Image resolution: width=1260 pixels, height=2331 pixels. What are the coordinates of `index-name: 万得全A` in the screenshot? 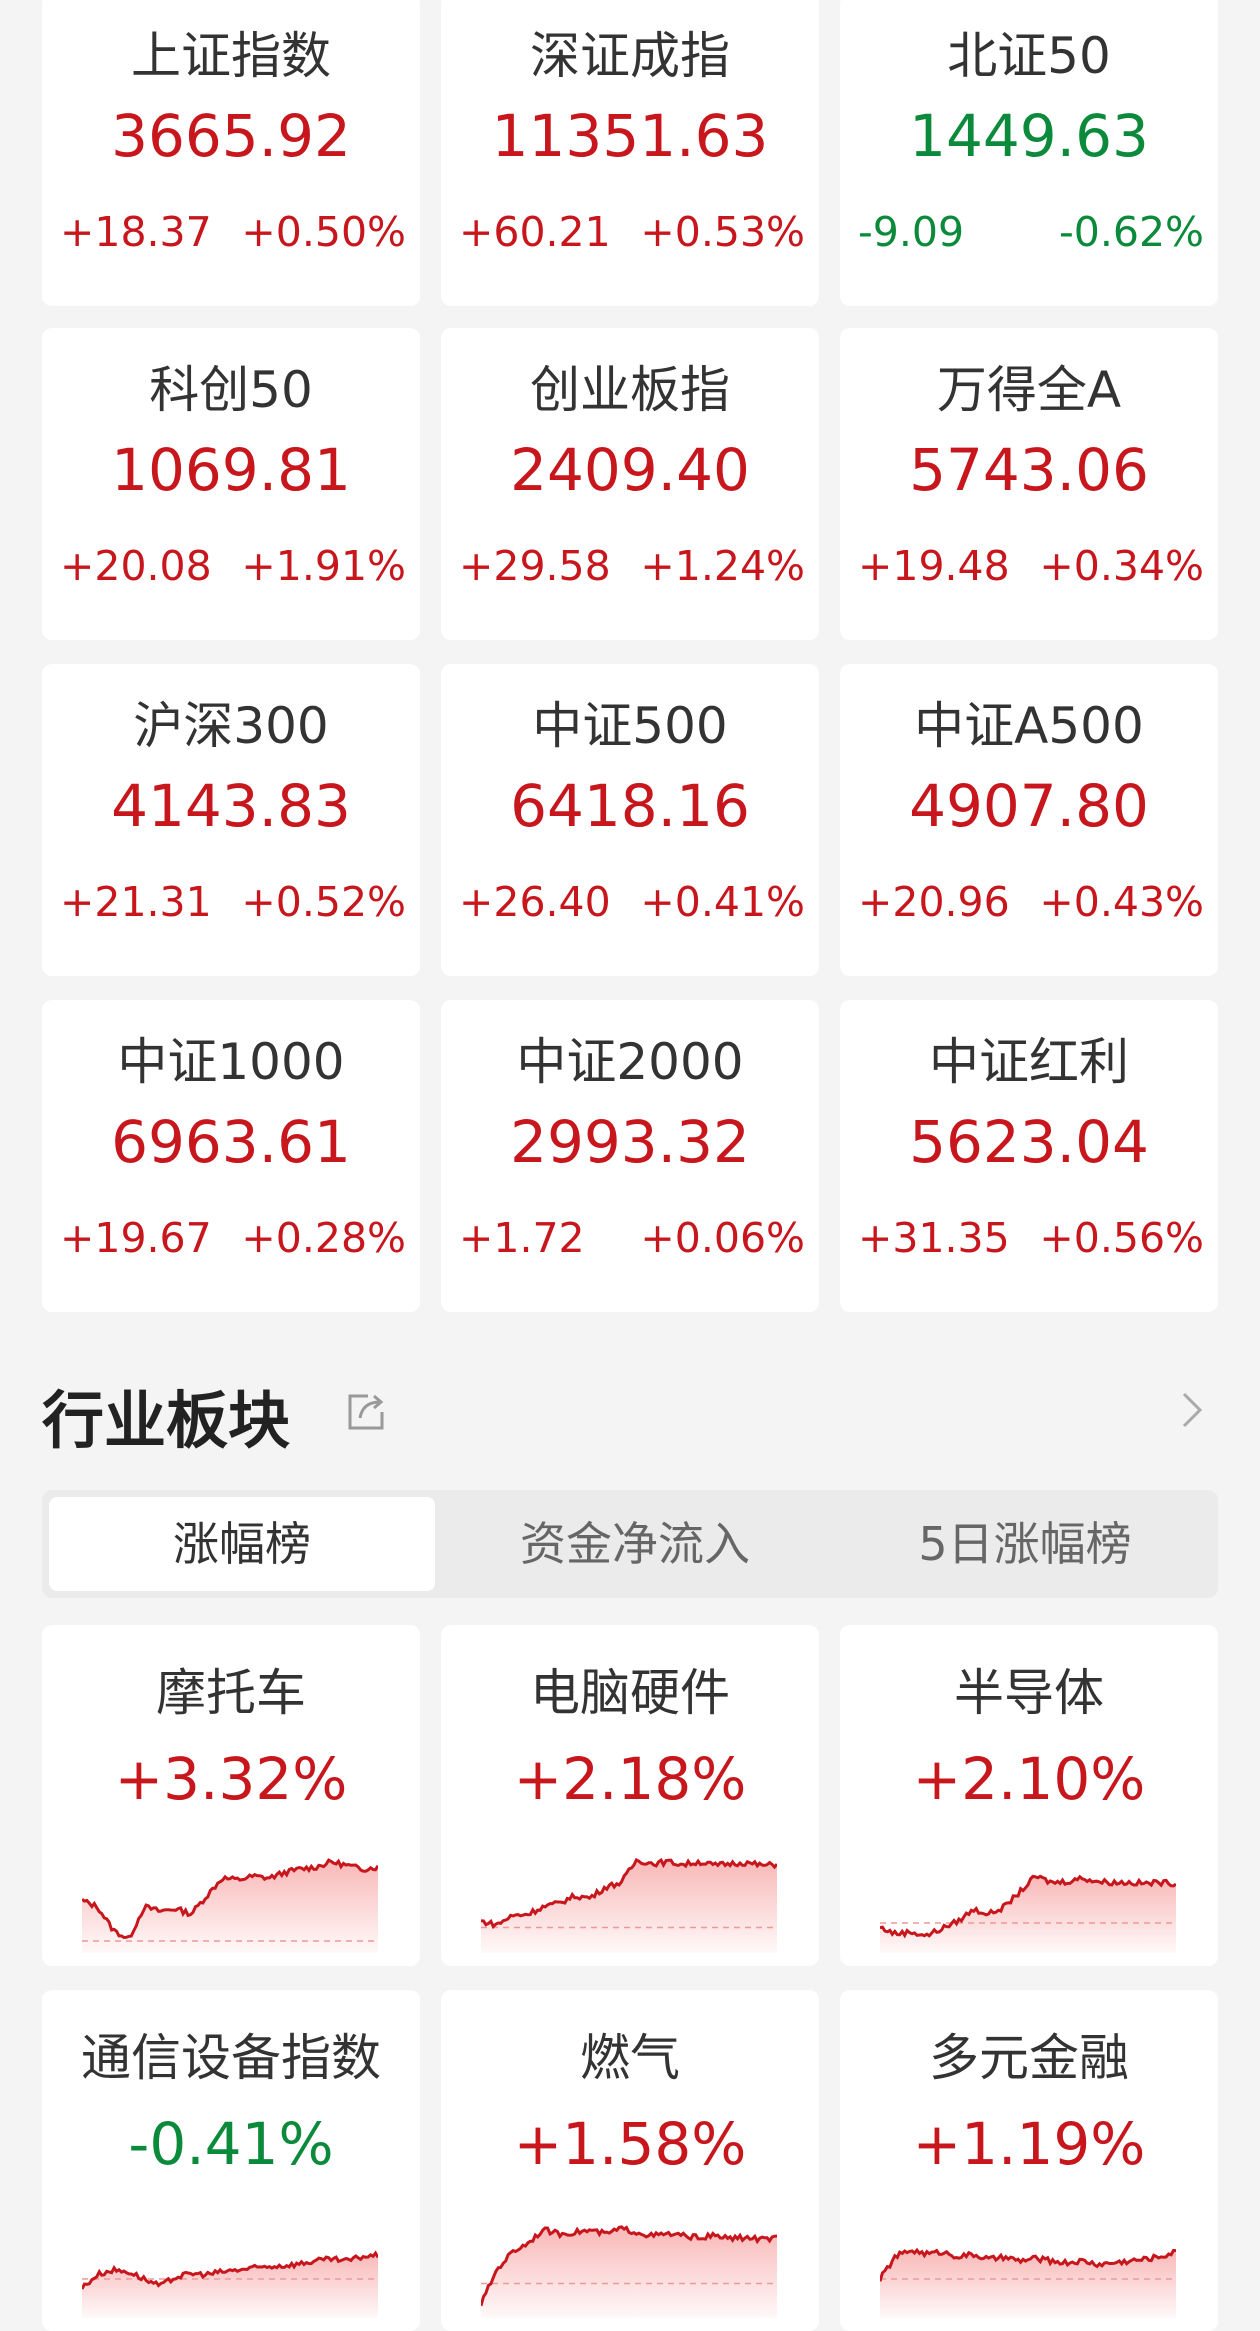 It's located at (1029, 390).